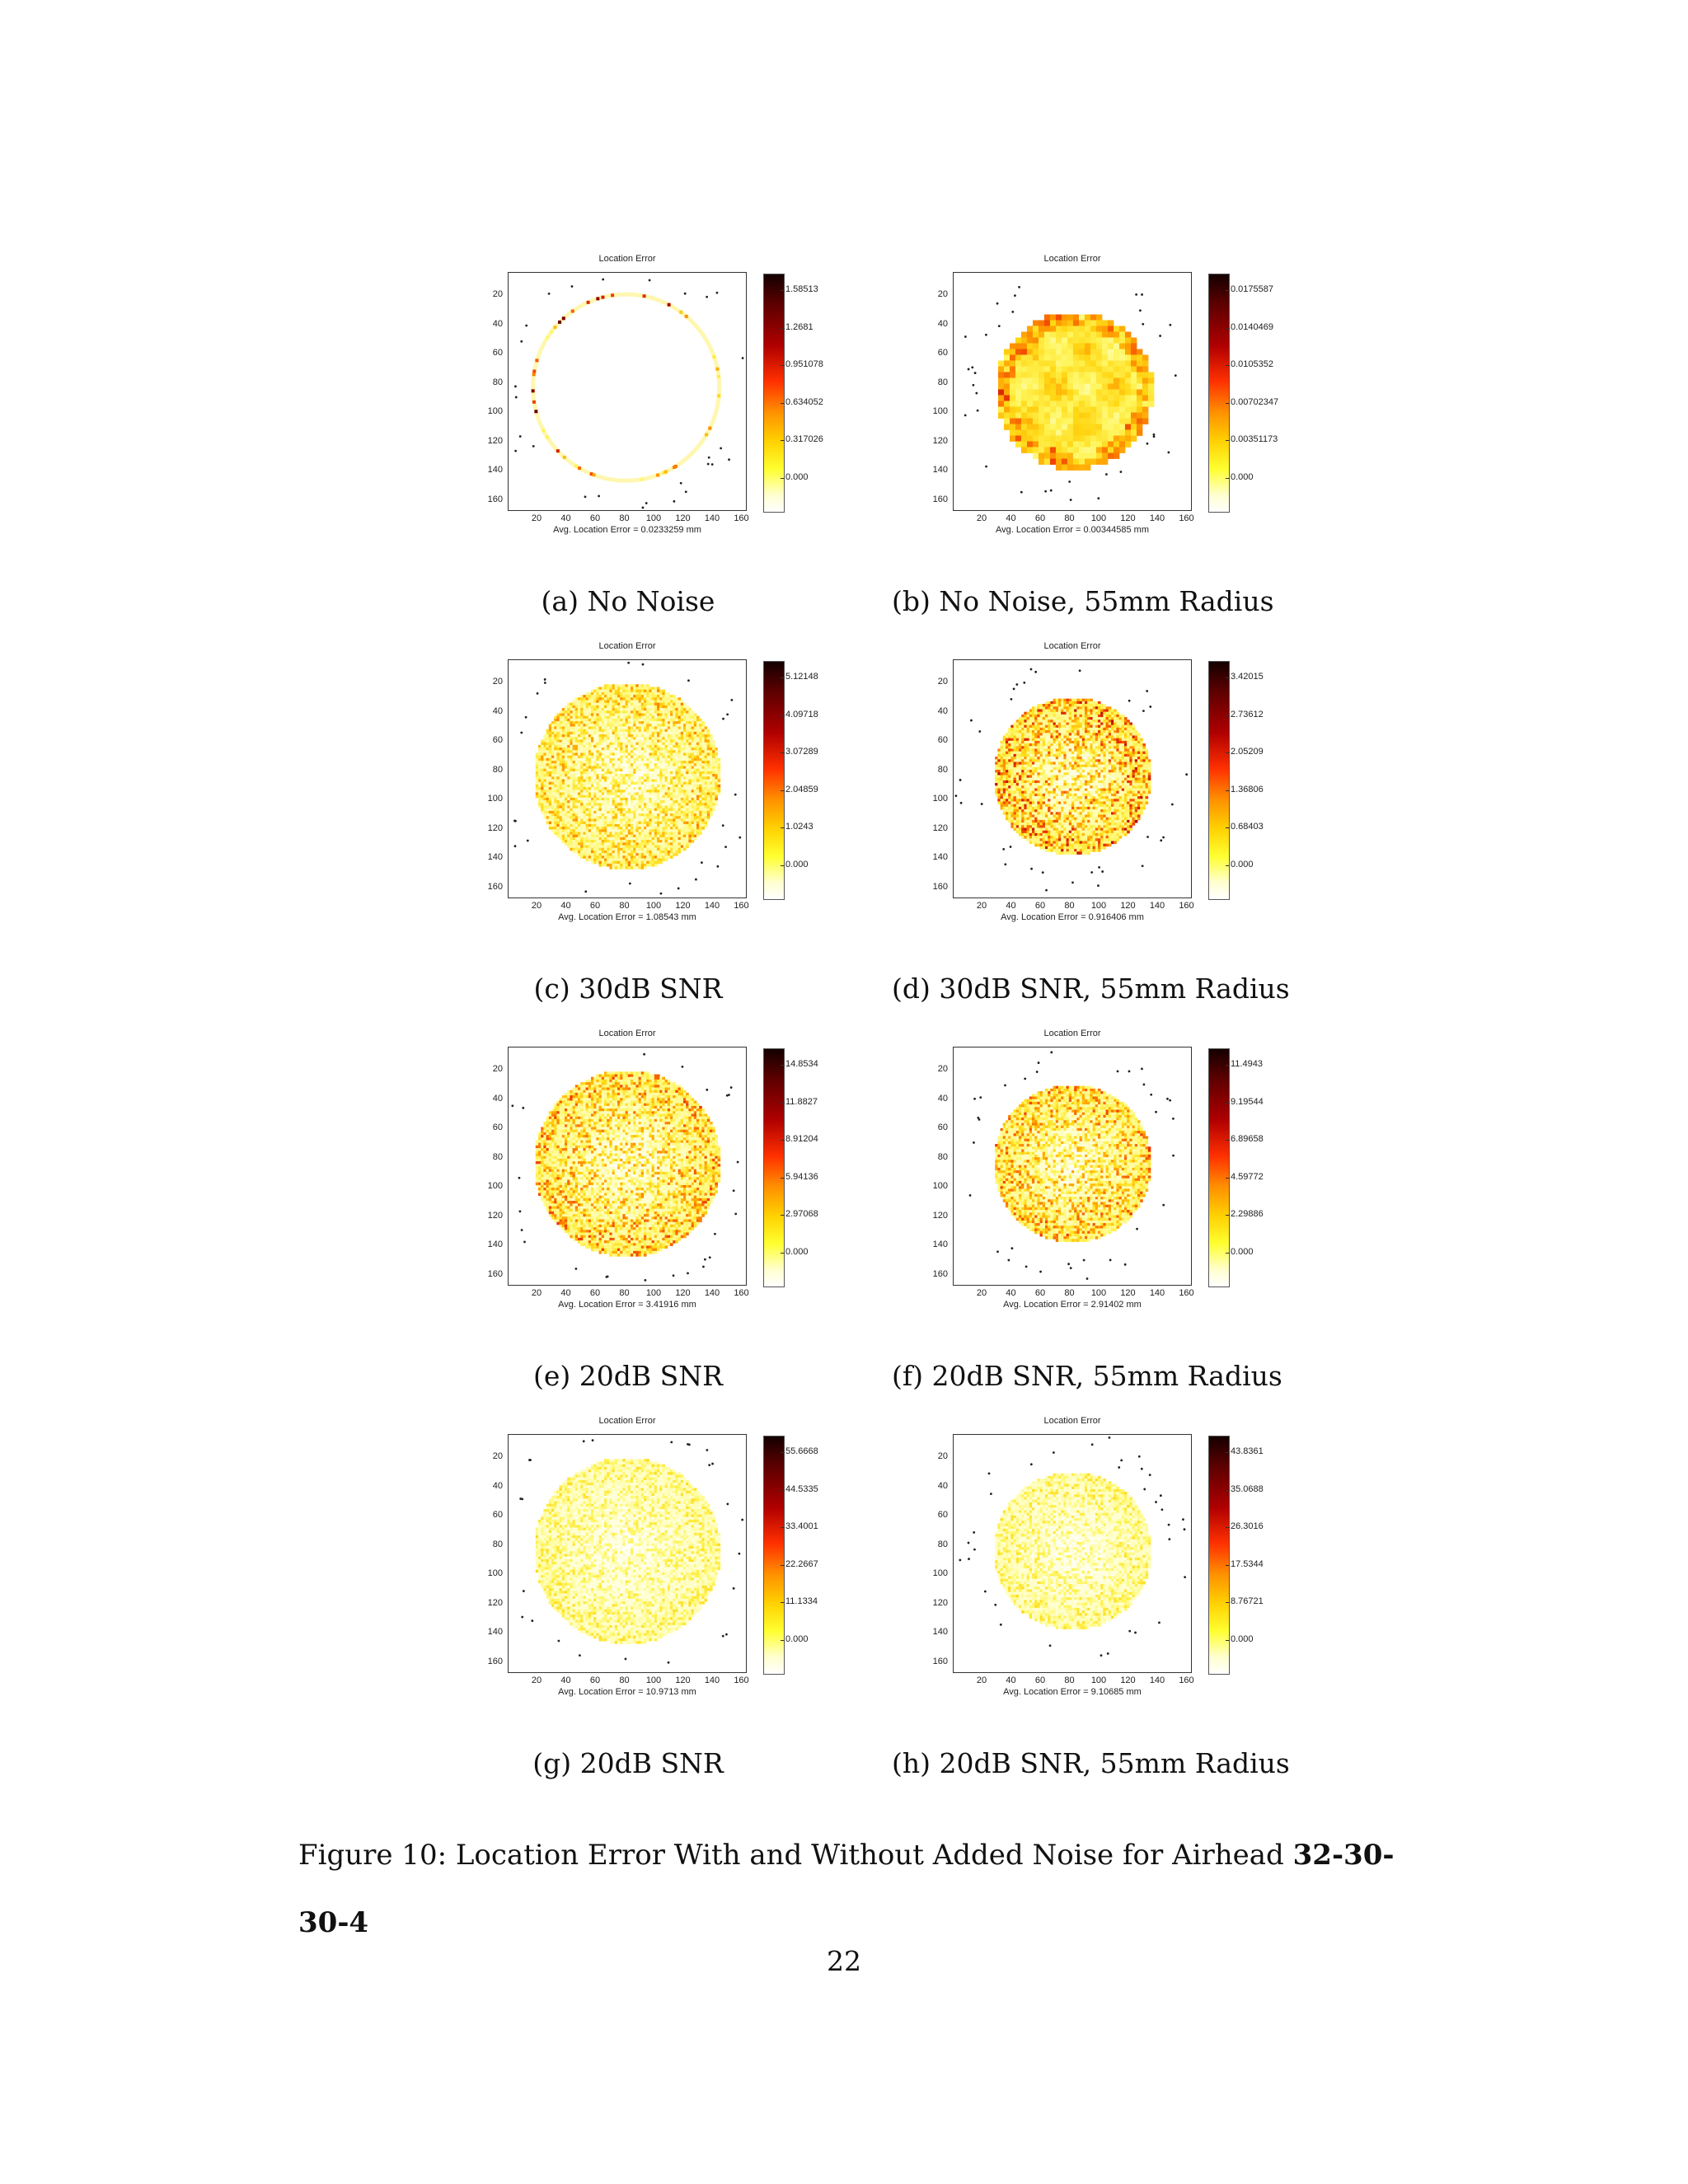 Image resolution: width=1688 pixels, height=2184 pixels. What do you see at coordinates (486, 441) in the screenshot?
I see `y-tick-label: 120` at bounding box center [486, 441].